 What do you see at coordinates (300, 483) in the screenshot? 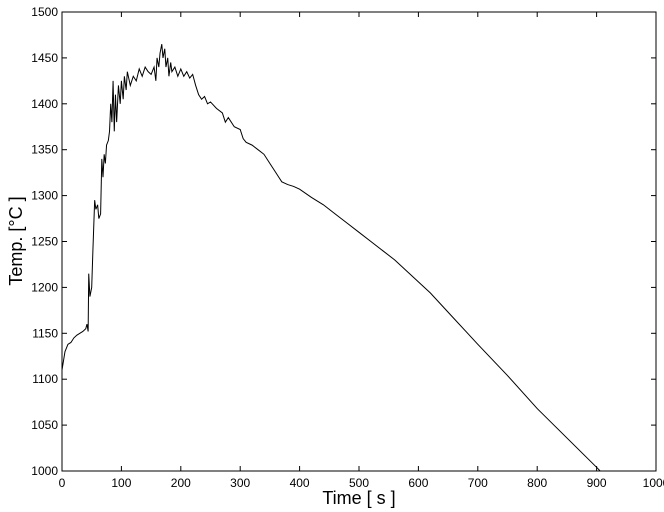
I see `x-tick-label: 400` at bounding box center [300, 483].